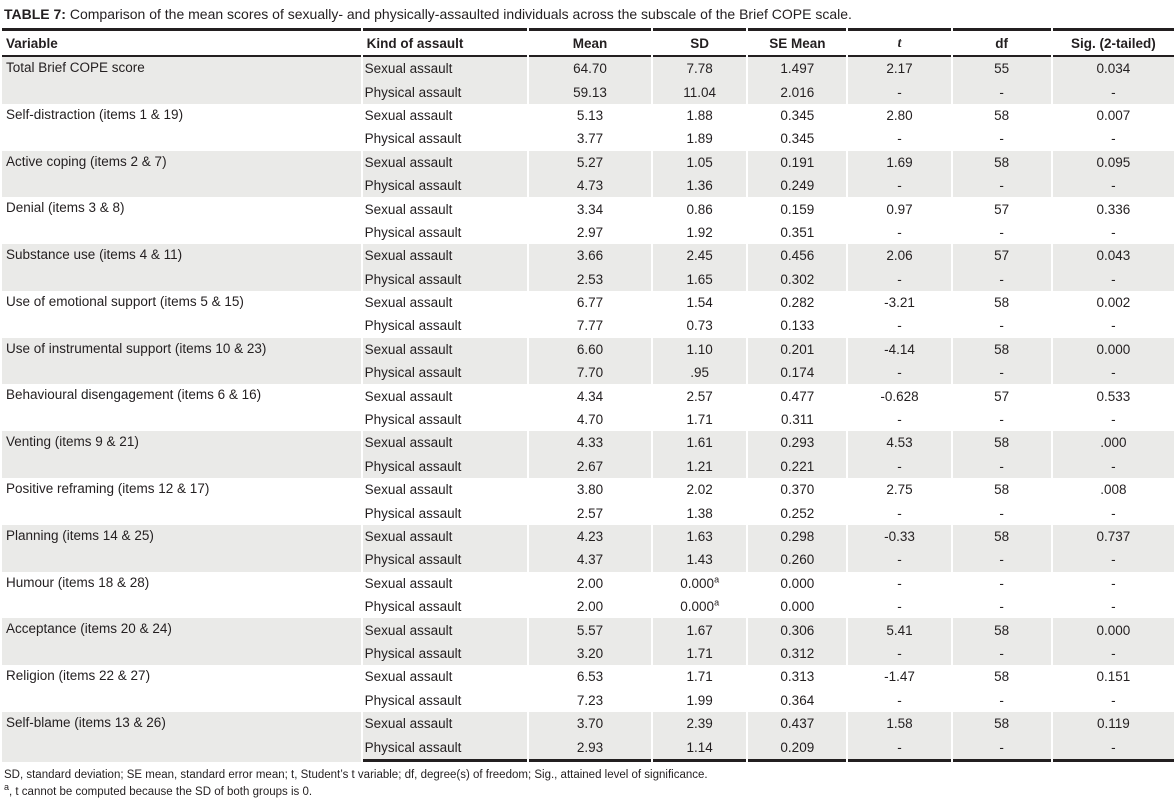 The width and height of the screenshot is (1176, 809). What do you see at coordinates (1113, 443) in the screenshot?
I see `cell-sig: .000` at bounding box center [1113, 443].